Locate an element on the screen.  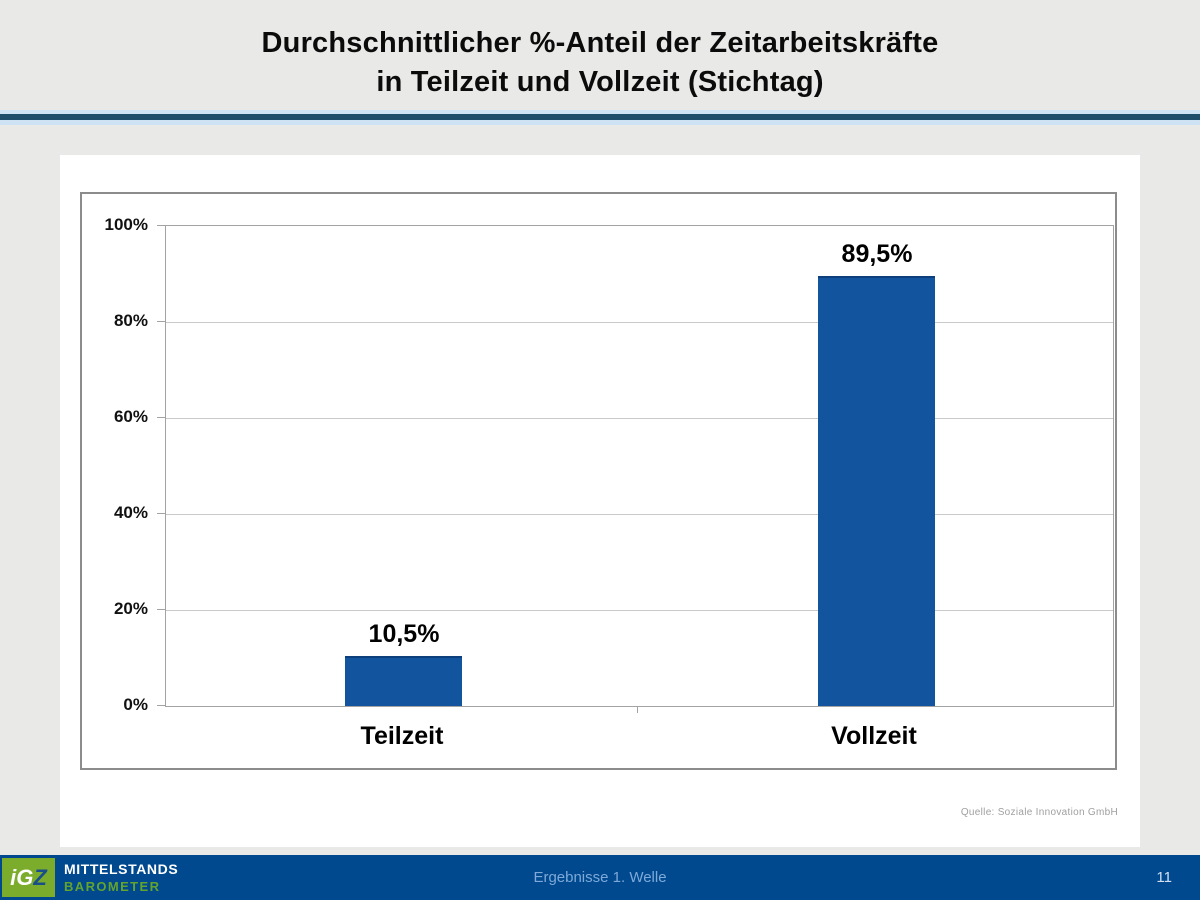
title-divider-line is located at coordinates (600, 117).